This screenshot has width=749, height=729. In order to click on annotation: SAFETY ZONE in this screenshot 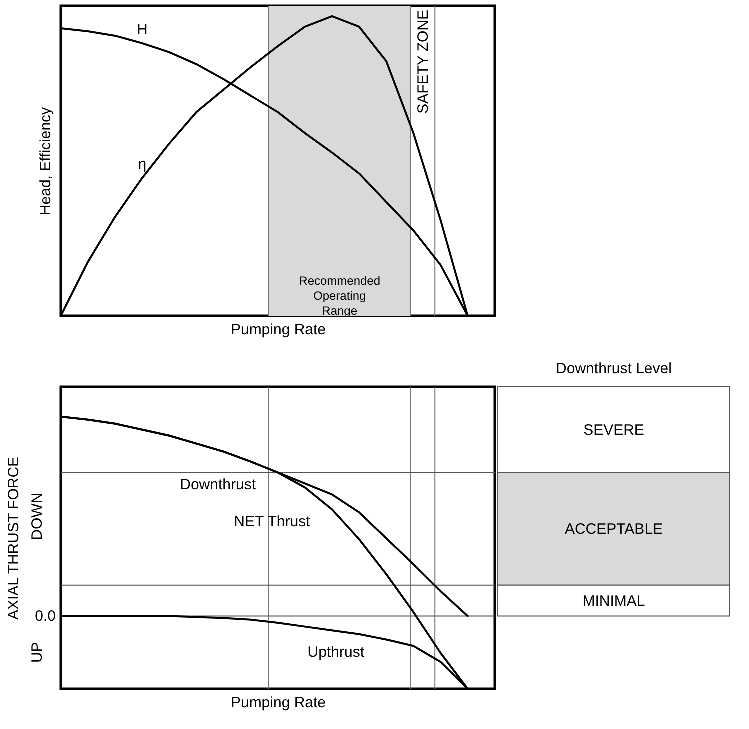, I will do `click(423, 62)`.